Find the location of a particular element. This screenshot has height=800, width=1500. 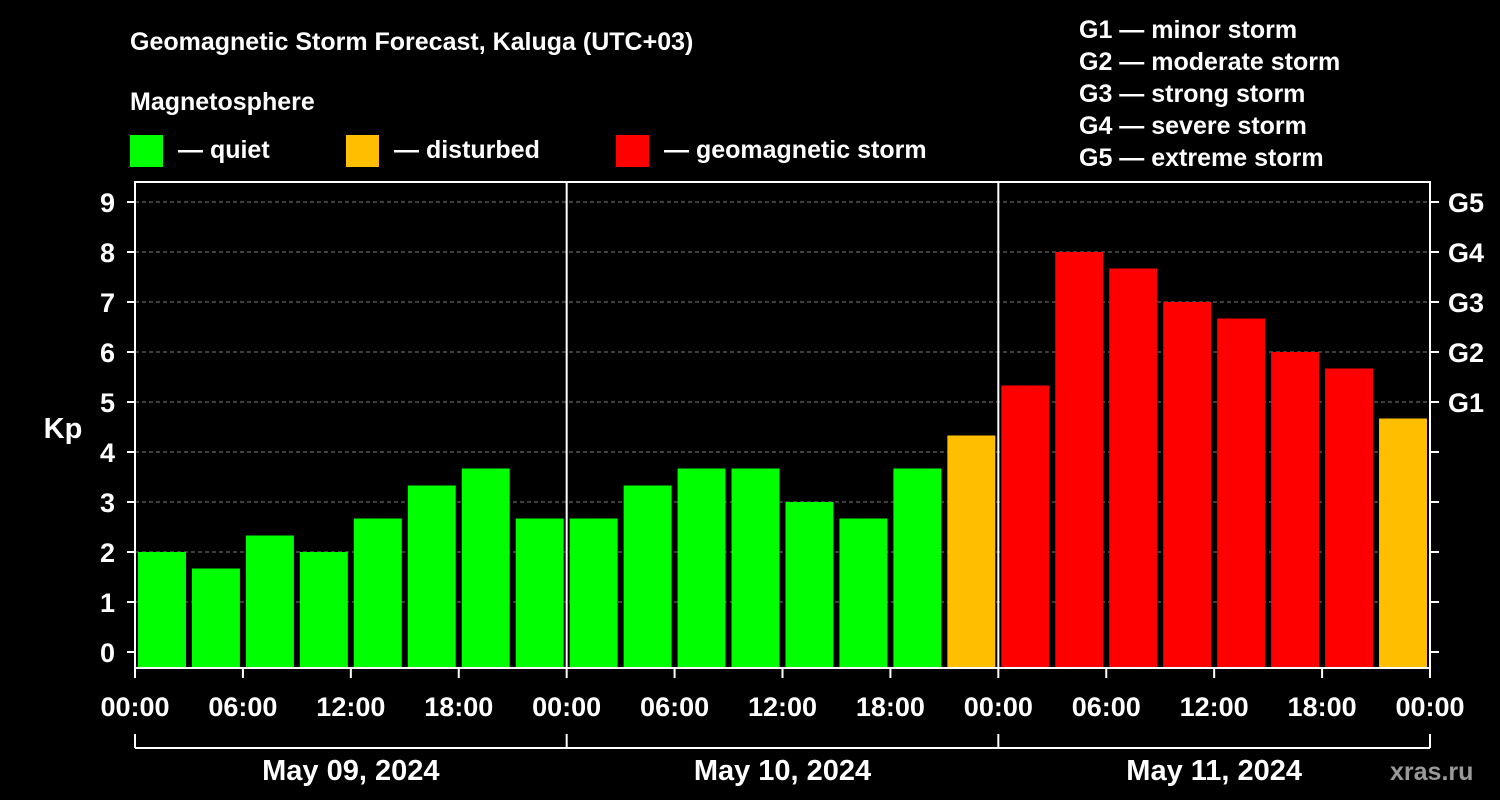

legend-heading: Magnetosphere is located at coordinates (222, 102).